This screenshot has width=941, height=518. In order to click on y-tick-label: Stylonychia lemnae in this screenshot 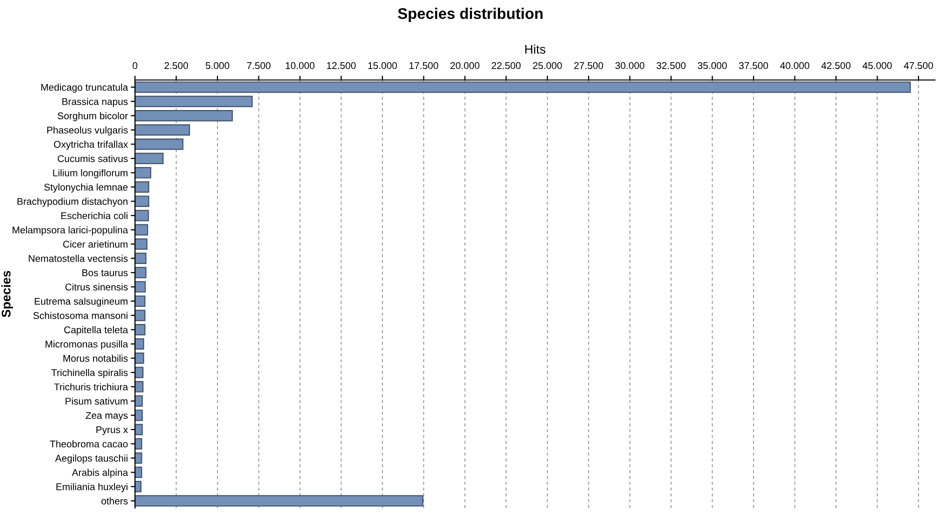, I will do `click(86, 188)`.